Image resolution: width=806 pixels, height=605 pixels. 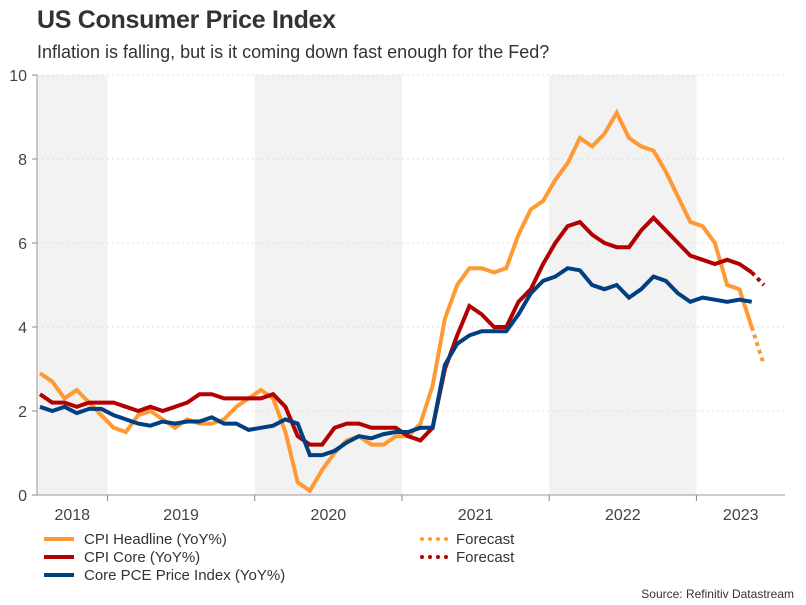 What do you see at coordinates (434, 539) in the screenshot?
I see `legend-swatch-headline-forecast` at bounding box center [434, 539].